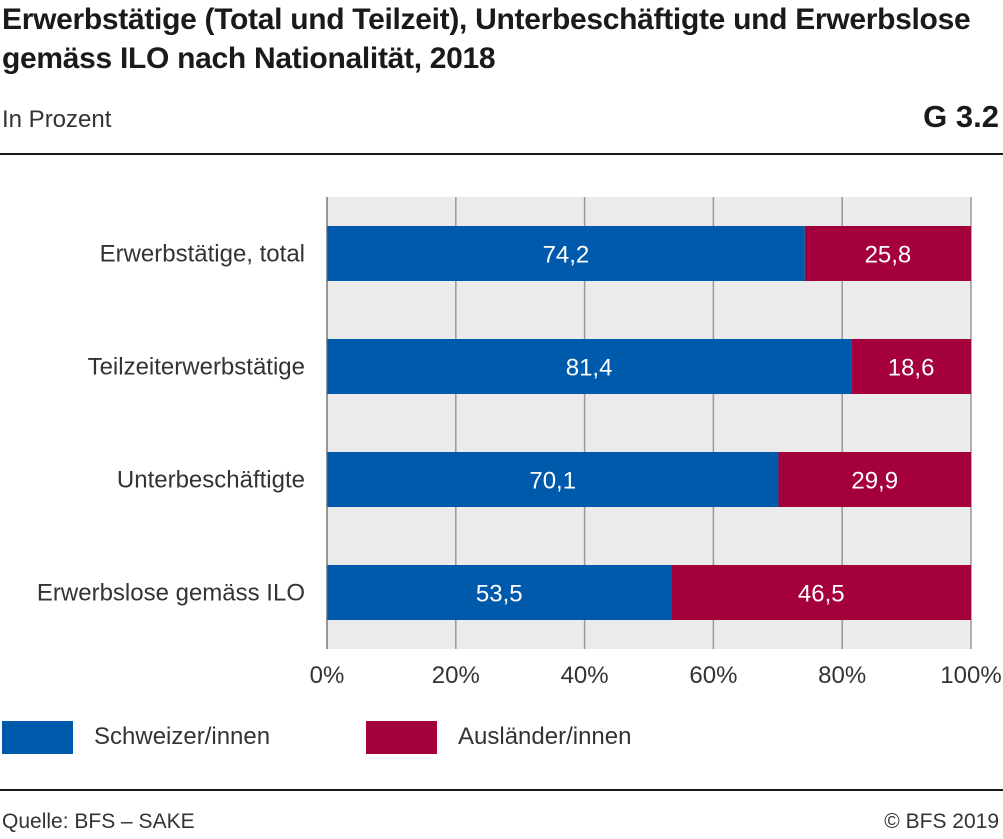  I want to click on data-label-0-1: 81,4, so click(589, 368).